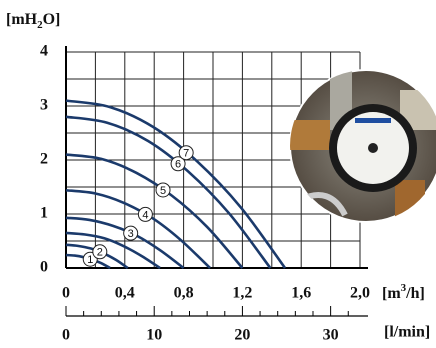 Image resolution: width=436 pixels, height=348 pixels. Describe the element at coordinates (44, 267) in the screenshot. I see `y-tick-label: 0` at that location.